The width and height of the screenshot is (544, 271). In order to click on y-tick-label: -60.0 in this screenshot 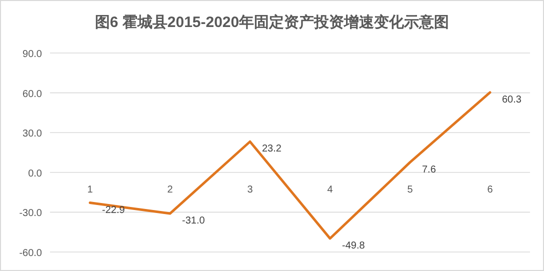, I will do `click(30, 253)`.